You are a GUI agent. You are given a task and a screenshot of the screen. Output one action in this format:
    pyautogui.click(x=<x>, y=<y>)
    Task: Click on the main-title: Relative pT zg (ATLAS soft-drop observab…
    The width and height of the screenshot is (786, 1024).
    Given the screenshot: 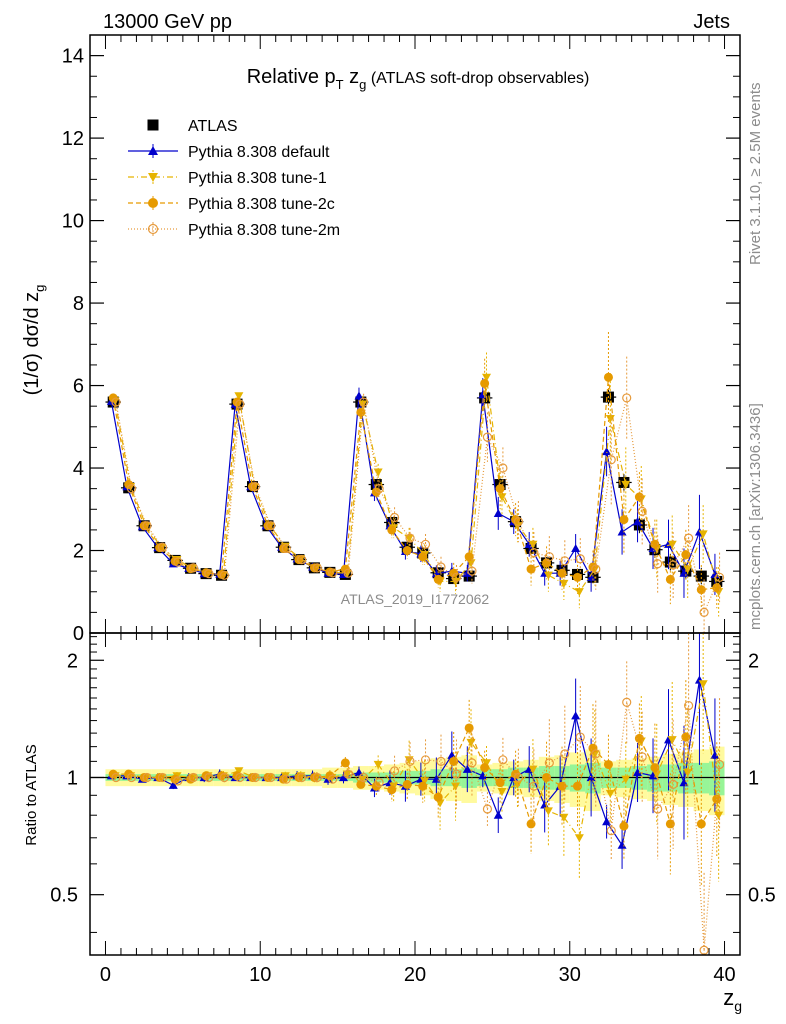 What is the action you would take?
    pyautogui.click(x=418, y=79)
    